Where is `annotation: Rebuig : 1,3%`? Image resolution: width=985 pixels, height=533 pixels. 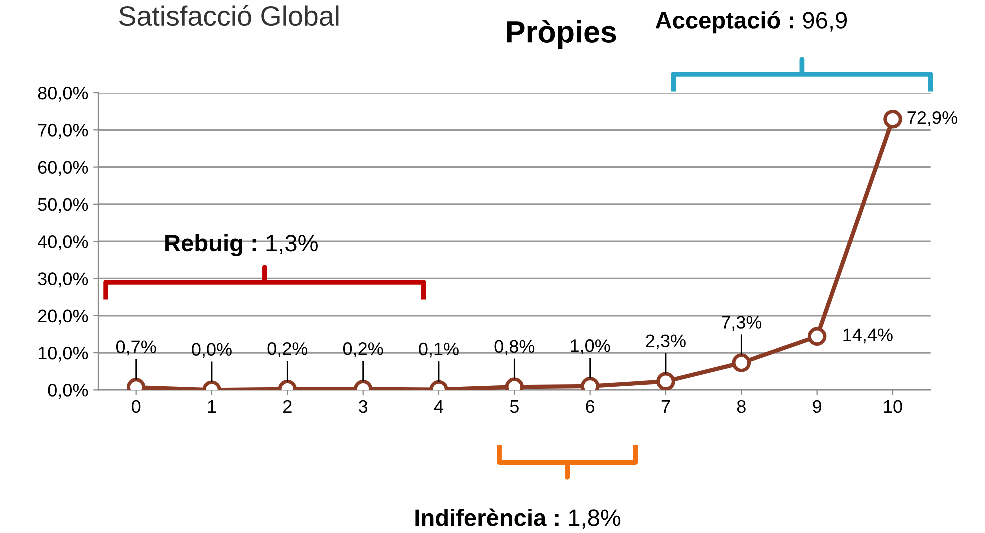
annotation: Rebuig : 1,3% is located at coordinates (242, 245).